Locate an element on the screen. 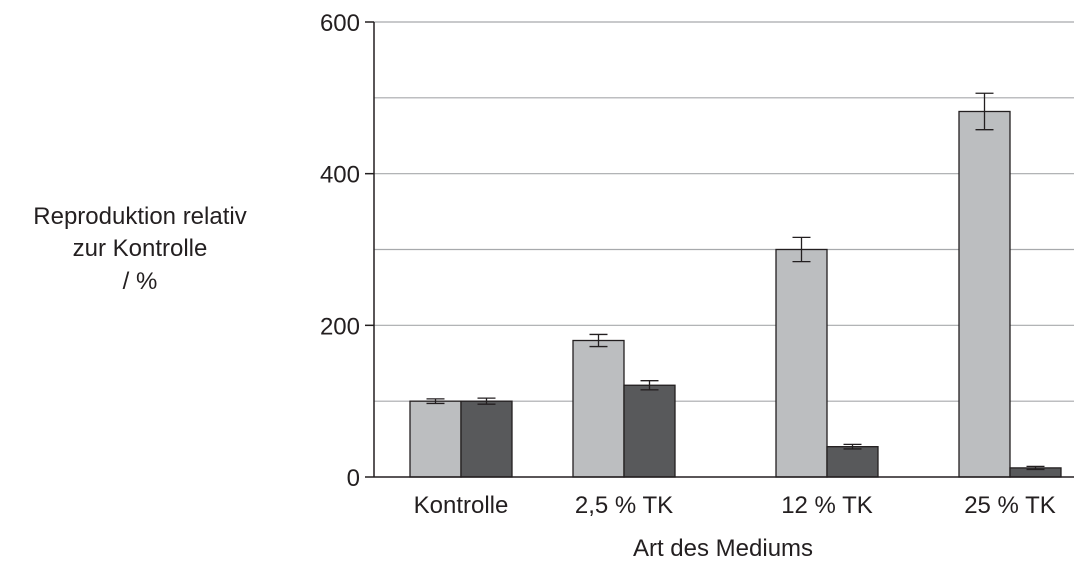 The width and height of the screenshot is (1083, 567). bar-s0-c0 is located at coordinates (435, 439).